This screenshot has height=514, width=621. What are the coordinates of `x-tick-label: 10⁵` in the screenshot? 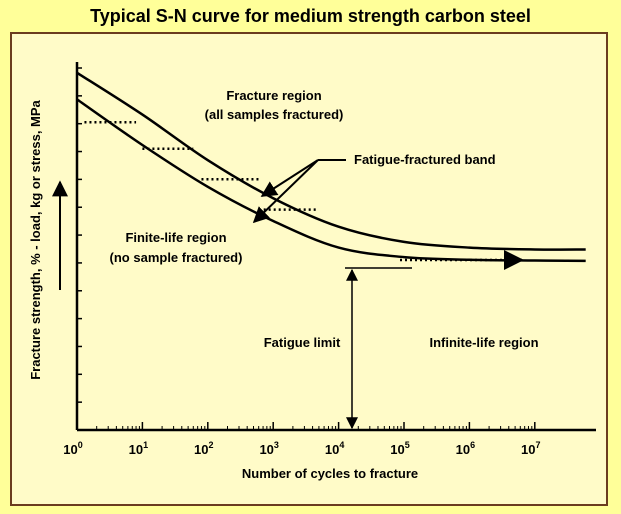 It's located at (399, 448).